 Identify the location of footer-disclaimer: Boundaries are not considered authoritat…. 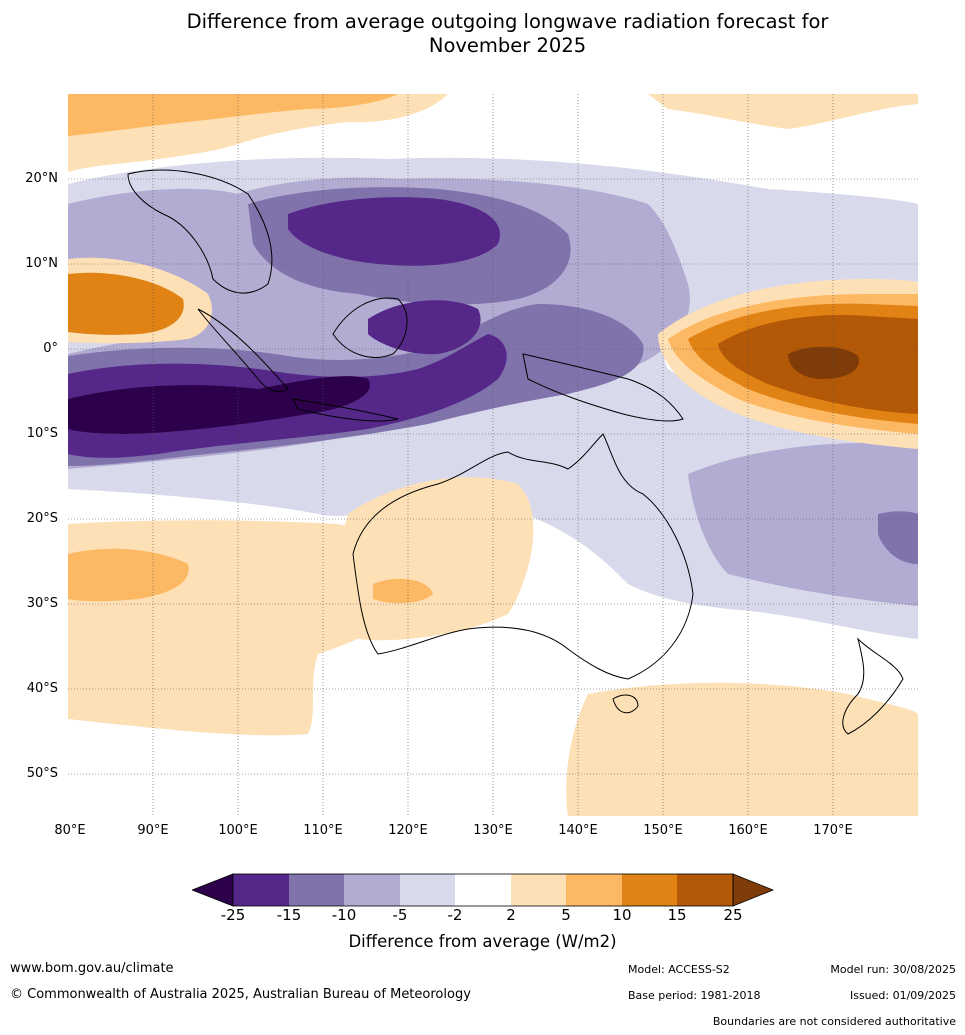
(834, 1021).